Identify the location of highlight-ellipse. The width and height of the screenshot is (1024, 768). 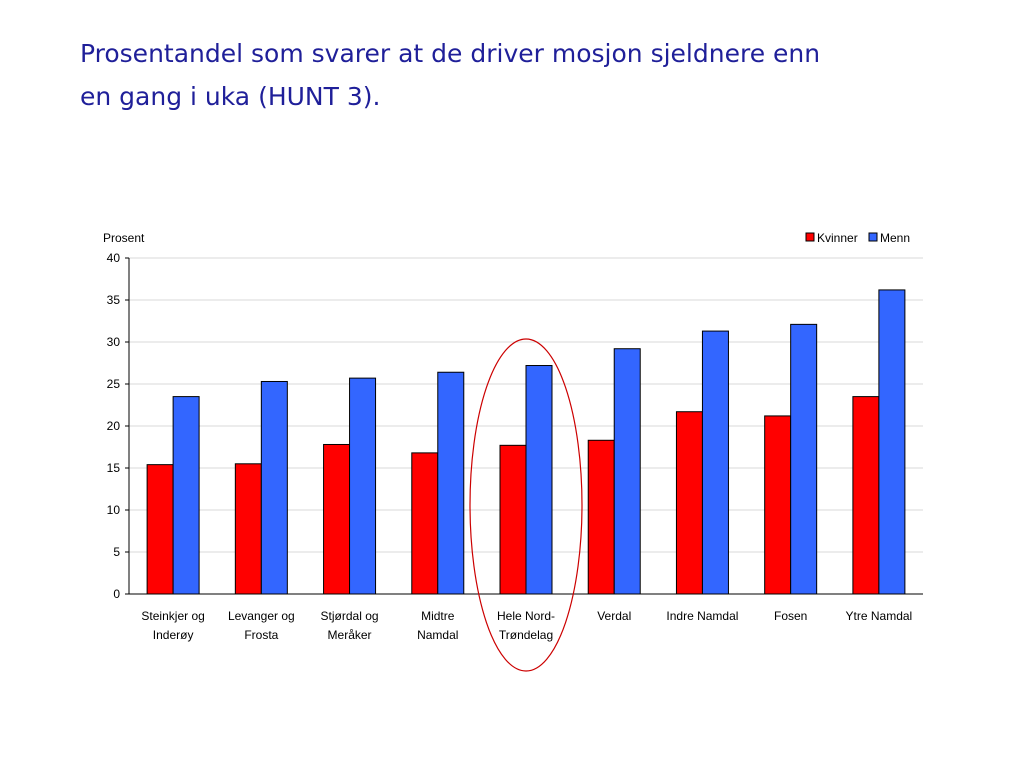
(526, 505).